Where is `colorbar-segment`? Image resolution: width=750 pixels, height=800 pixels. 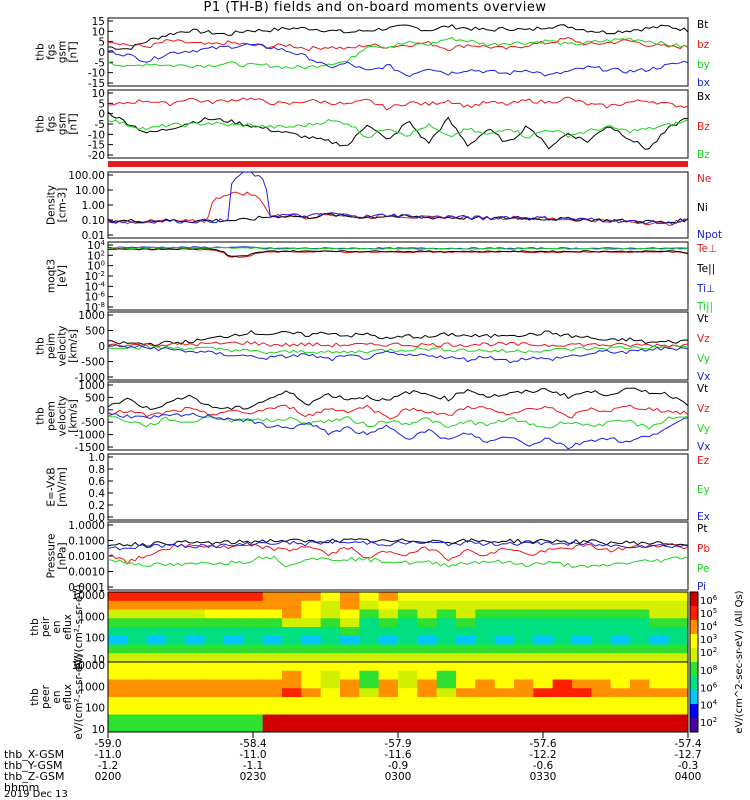
colorbar-segment is located at coordinates (694, 655).